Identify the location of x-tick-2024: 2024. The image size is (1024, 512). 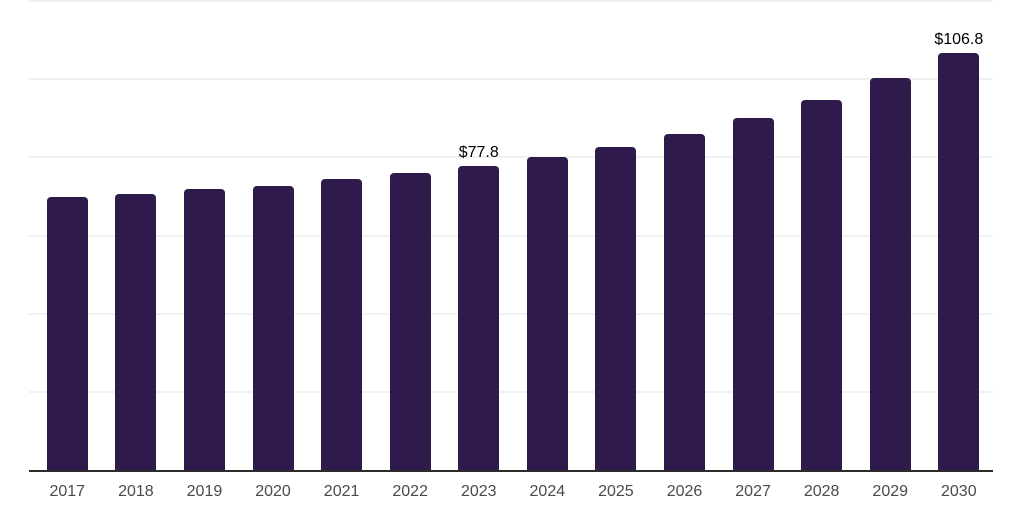
(547, 491).